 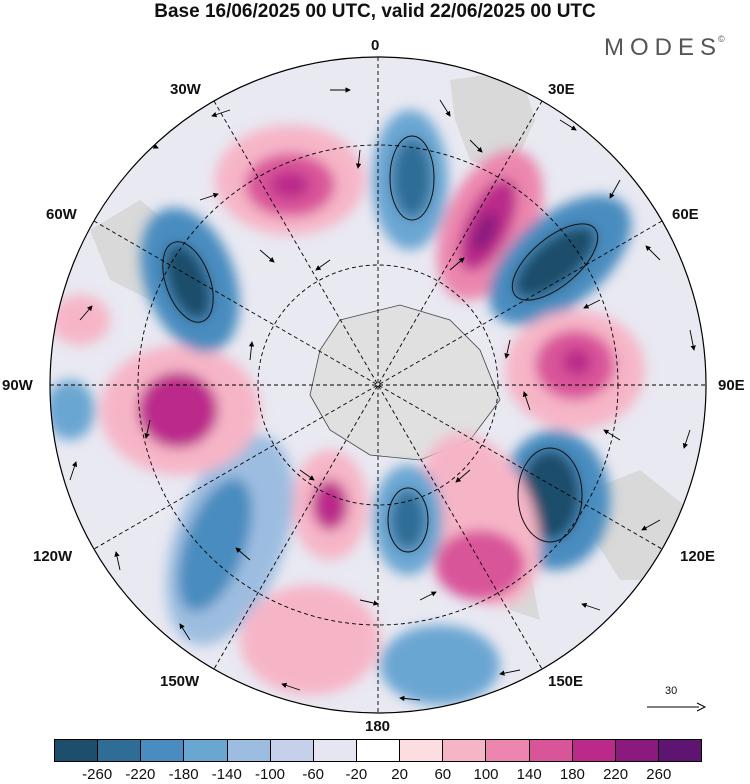 I want to click on colorbar-tick-label: -20, so click(x=356, y=774).